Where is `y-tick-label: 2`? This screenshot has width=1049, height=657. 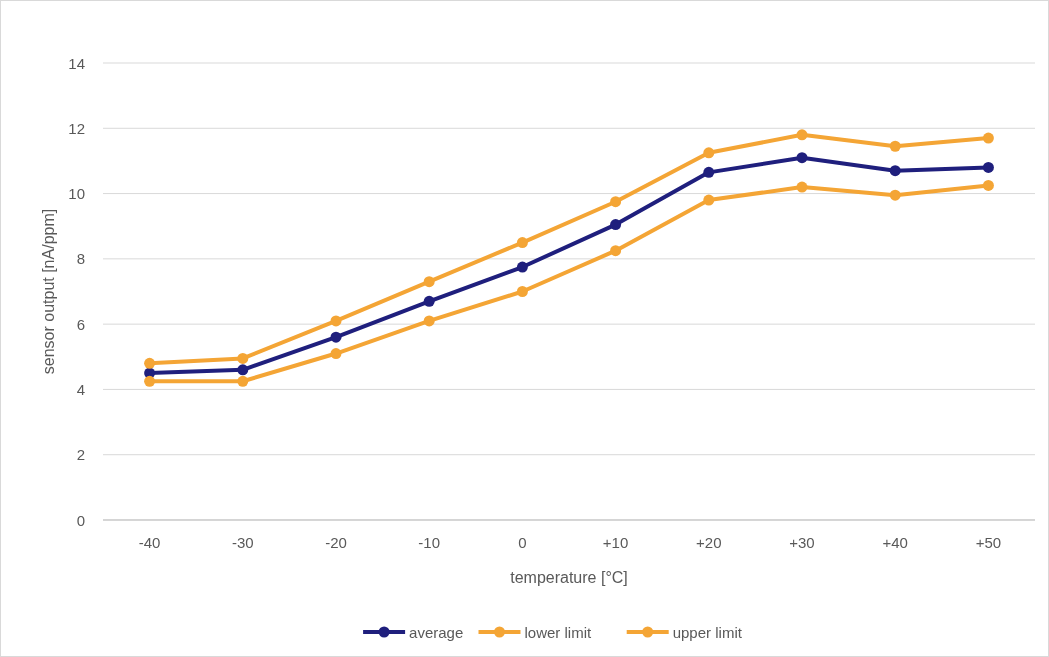 y-tick-label: 2 is located at coordinates (80, 455).